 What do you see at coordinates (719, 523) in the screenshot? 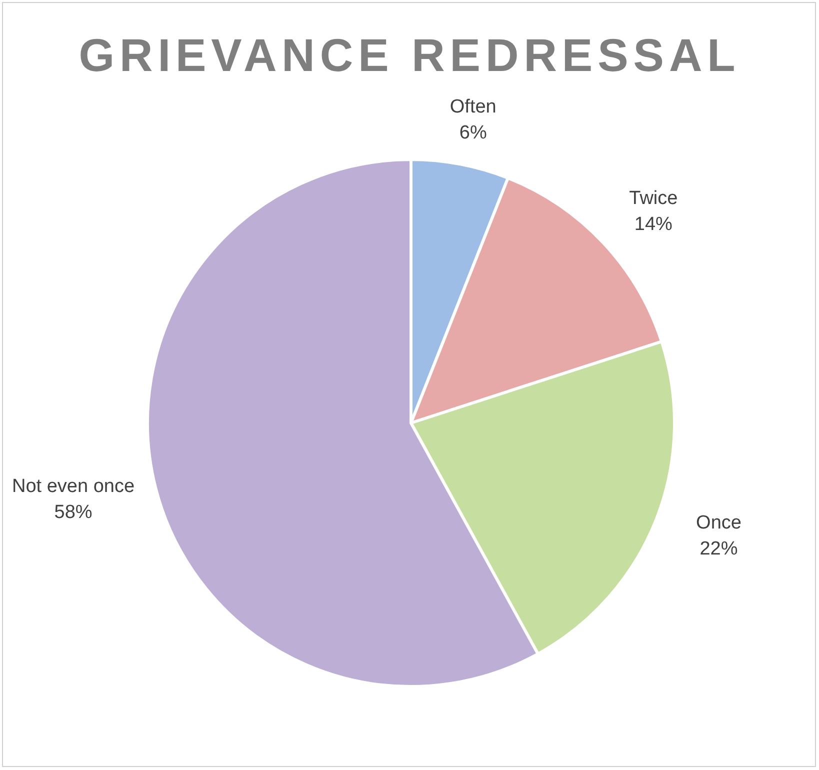
I see `slice-label: Once` at bounding box center [719, 523].